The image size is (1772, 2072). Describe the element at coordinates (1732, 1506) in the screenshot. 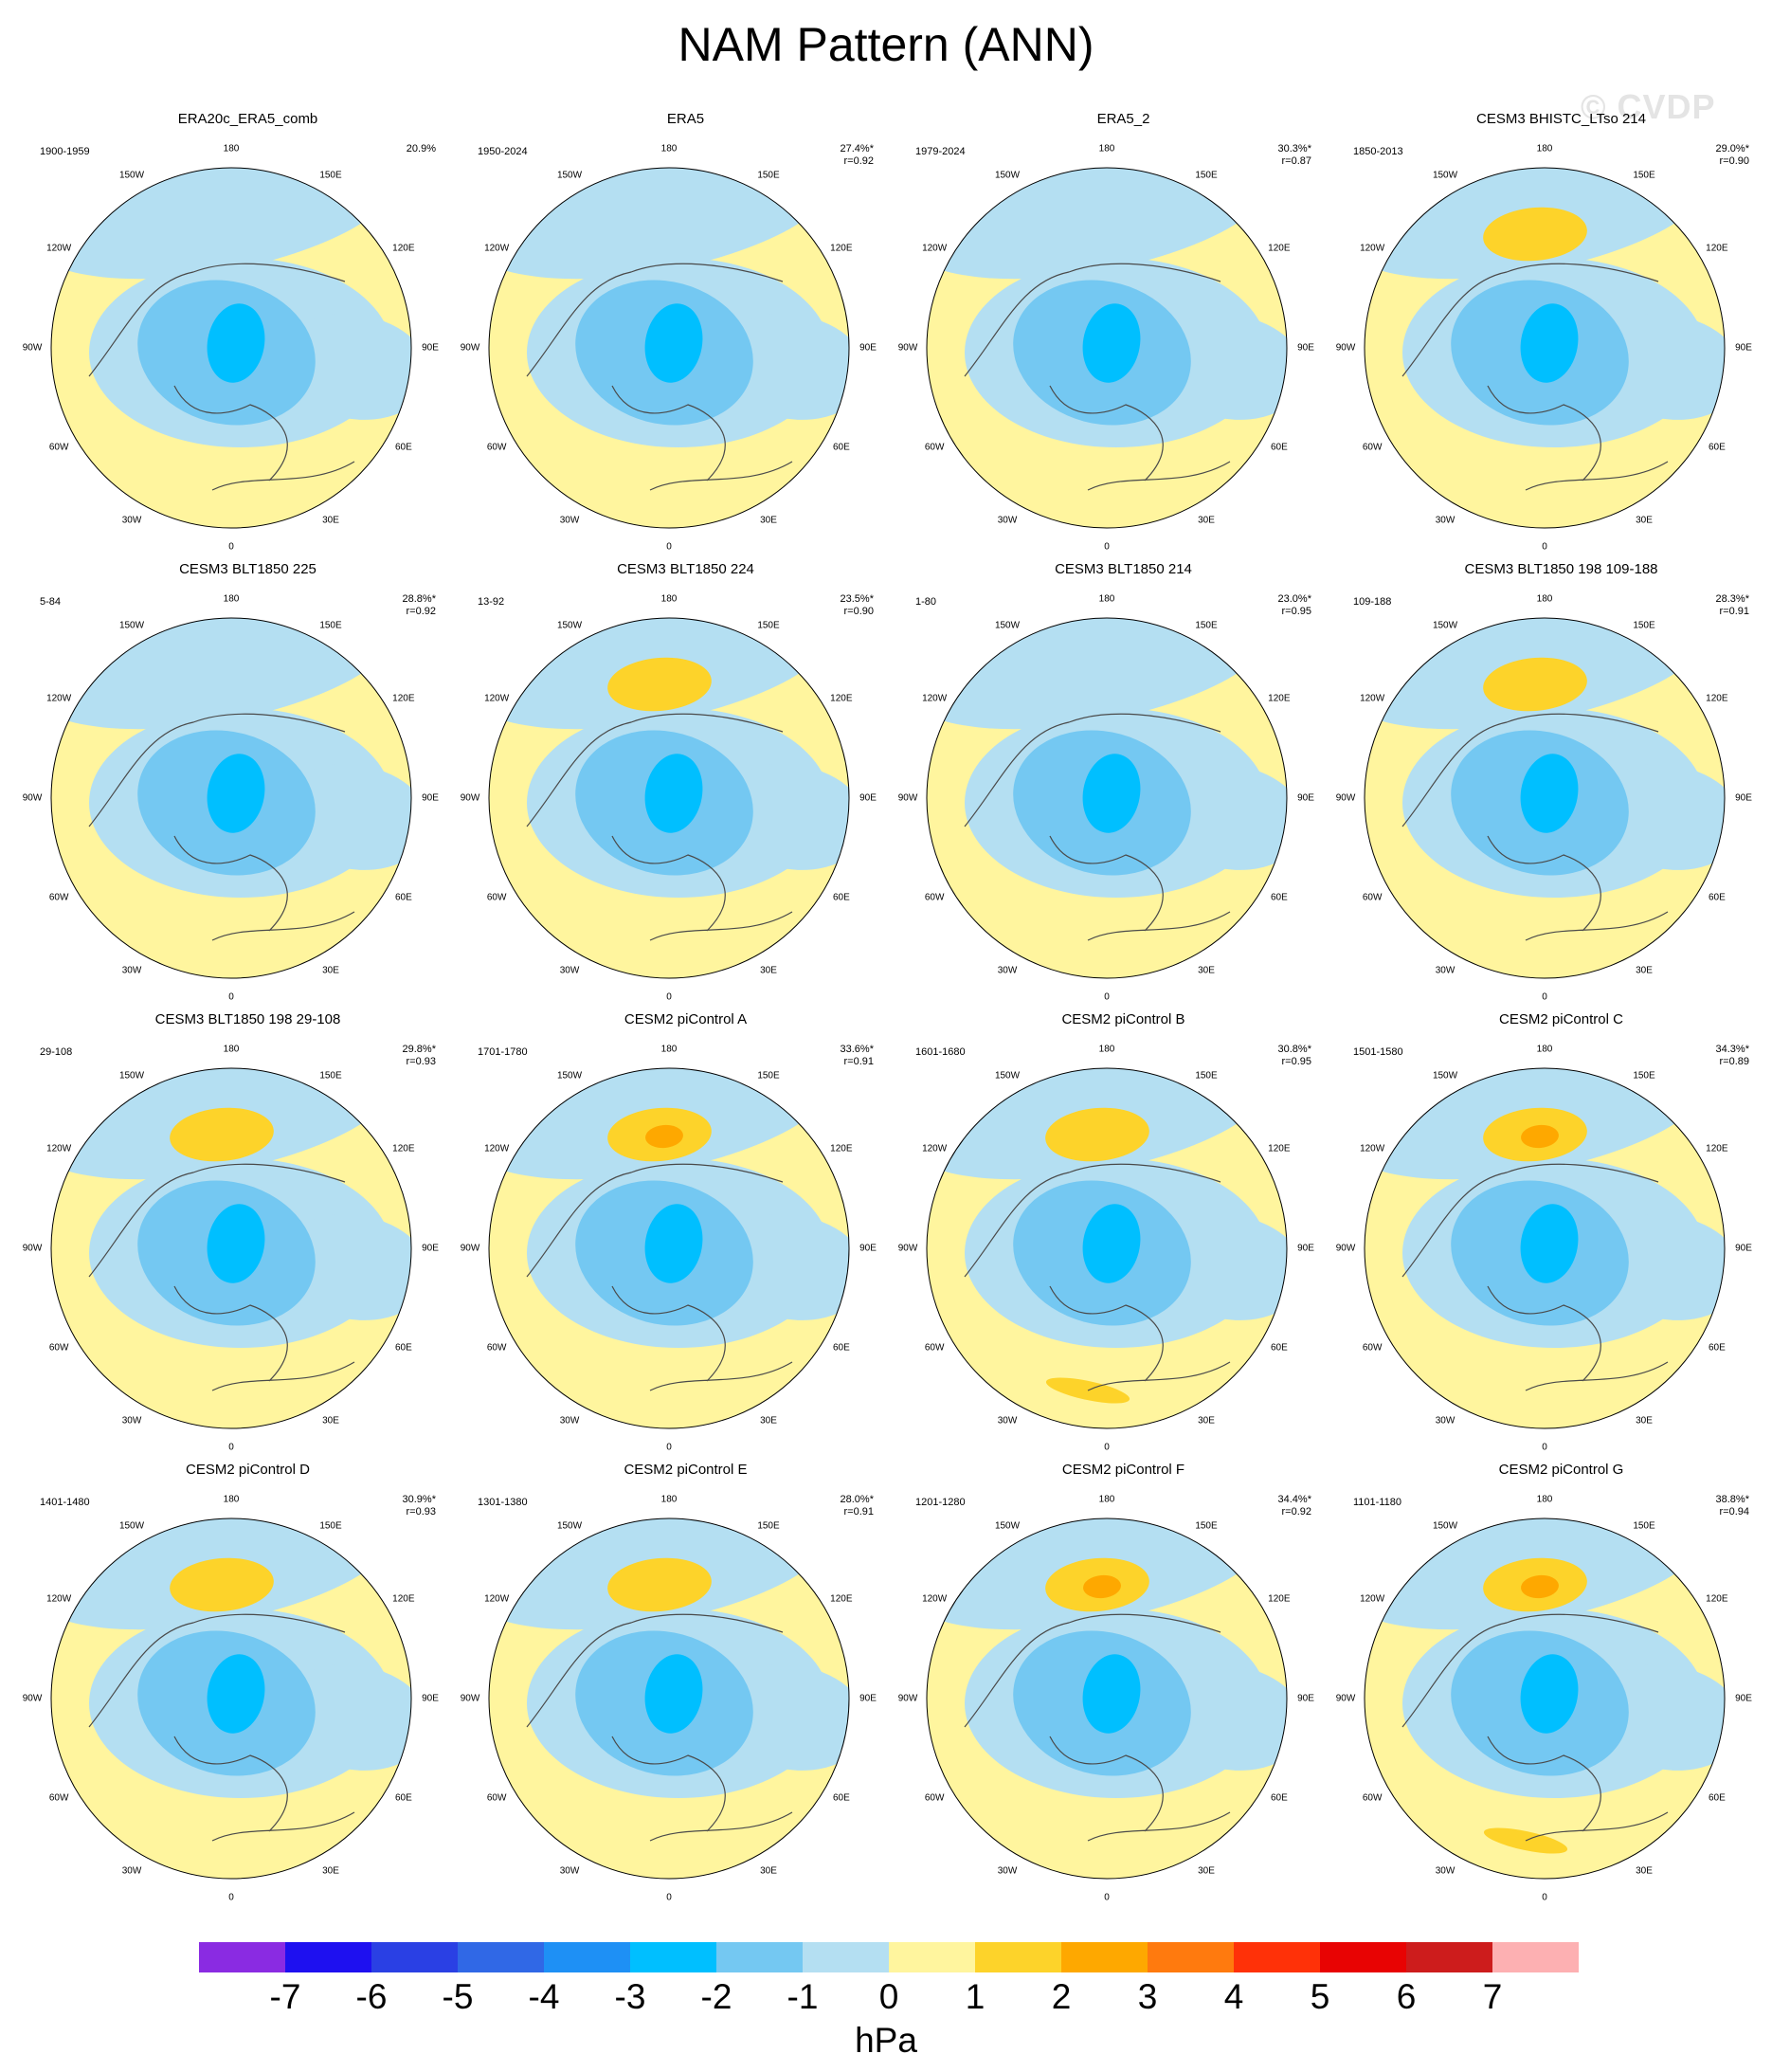

I see `panel-variance-stats: 38.8%* r=0.94` at that location.